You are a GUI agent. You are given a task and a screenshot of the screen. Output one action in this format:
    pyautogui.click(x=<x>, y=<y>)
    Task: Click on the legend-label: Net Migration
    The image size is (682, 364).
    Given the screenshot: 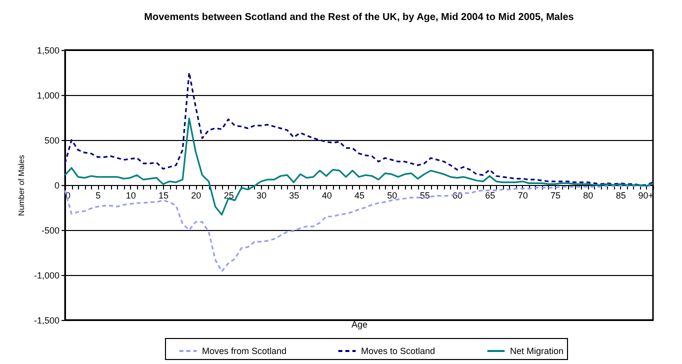 What is the action you would take?
    pyautogui.click(x=537, y=351)
    